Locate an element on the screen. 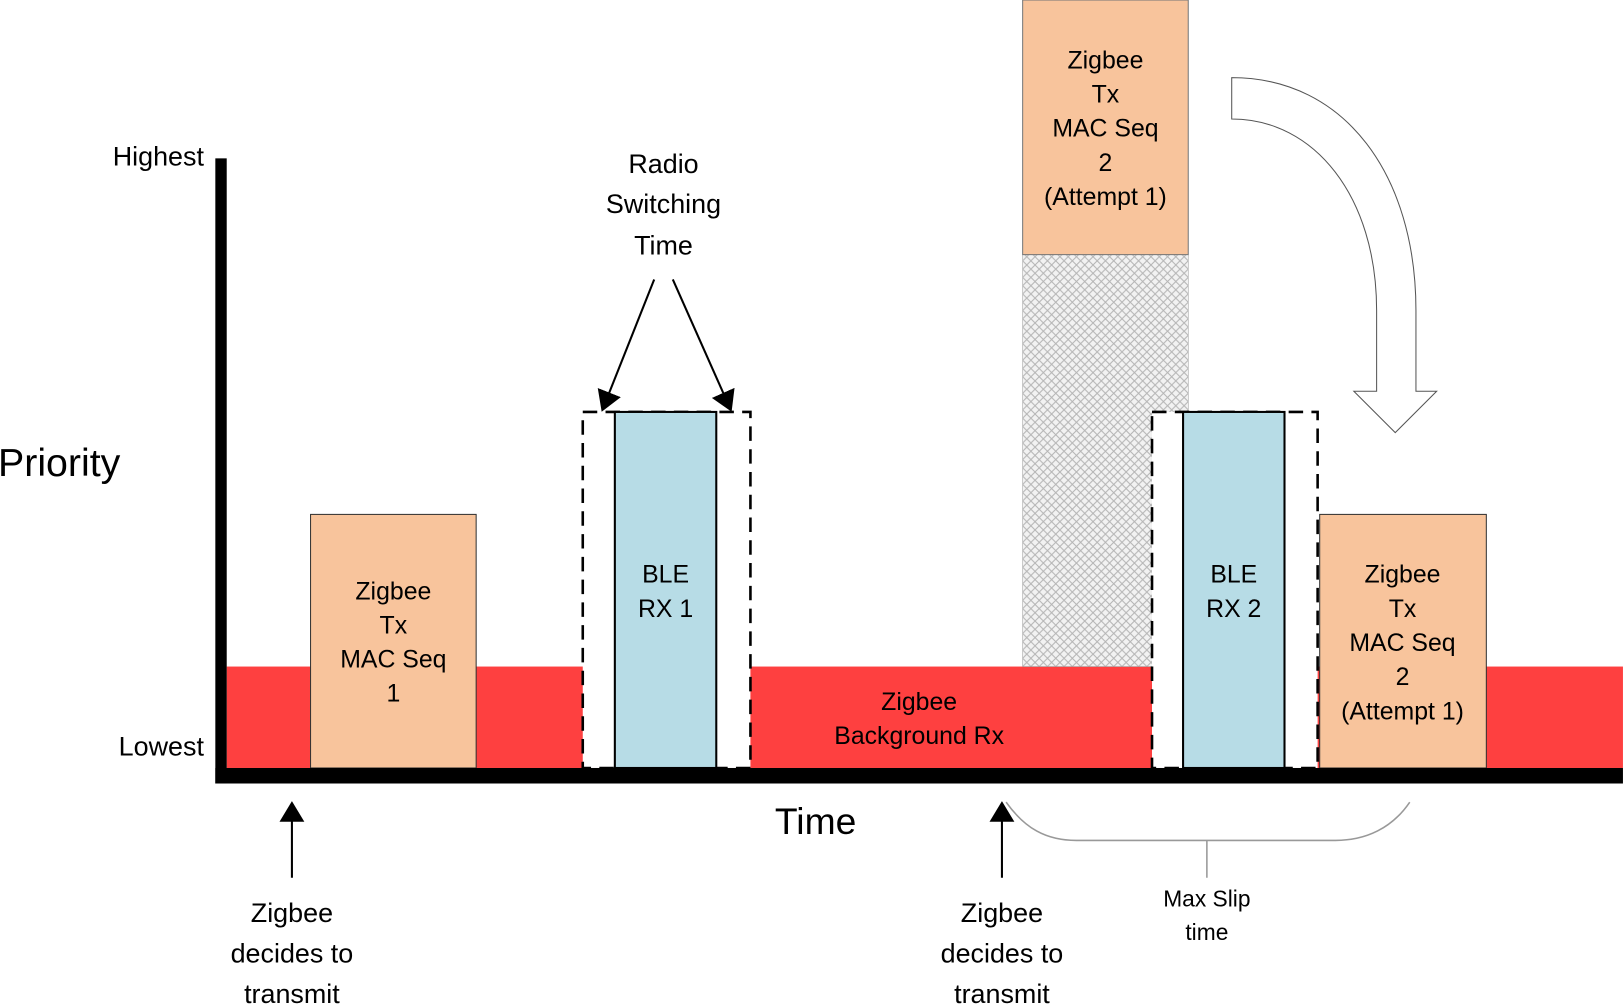 Image resolution: width=1623 pixels, height=1005 pixels. switching-arrow-left-icon is located at coordinates (626, 345).